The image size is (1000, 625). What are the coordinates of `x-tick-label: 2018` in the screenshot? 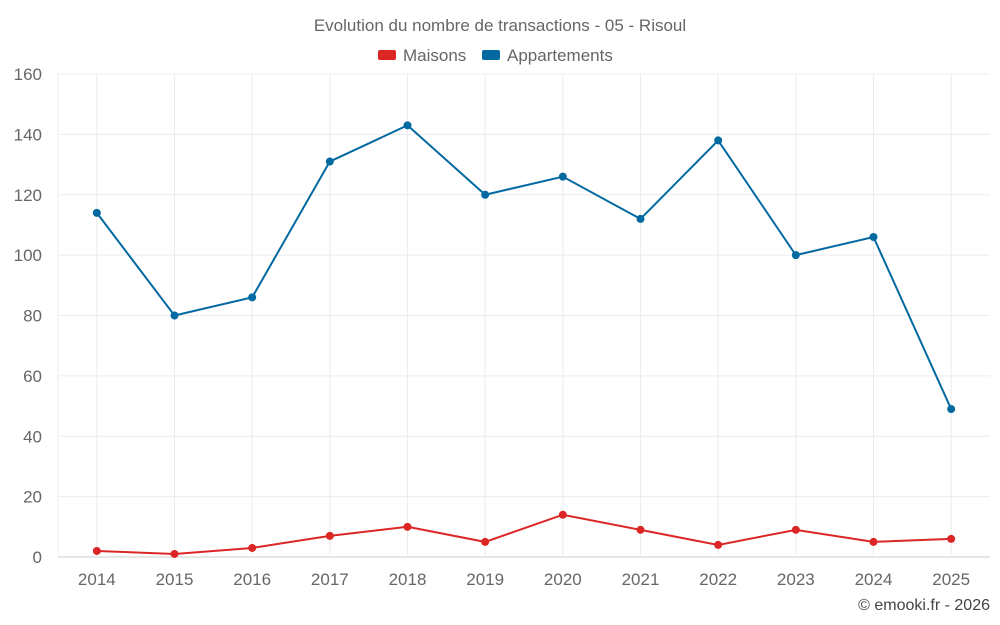 It's located at (408, 579).